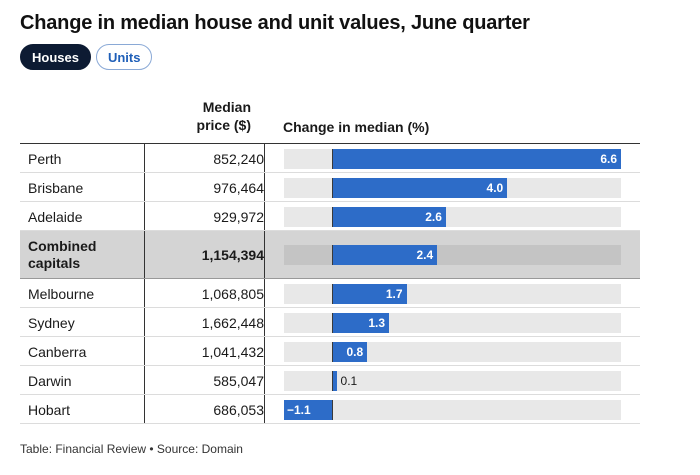 This screenshot has height=475, width=700. I want to click on table-row: Sydney 1,662,448 1.3, so click(330, 322).